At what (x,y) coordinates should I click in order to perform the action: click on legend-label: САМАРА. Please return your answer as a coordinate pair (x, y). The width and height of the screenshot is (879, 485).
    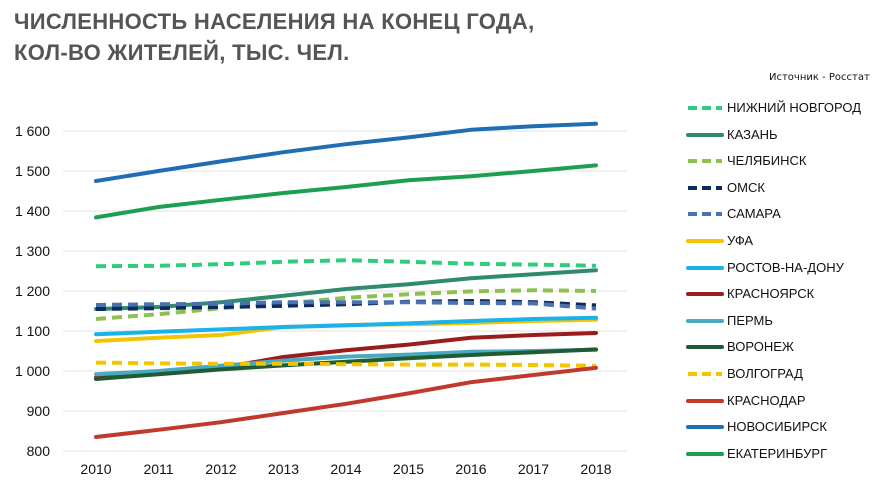
    Looking at the image, I should click on (754, 214).